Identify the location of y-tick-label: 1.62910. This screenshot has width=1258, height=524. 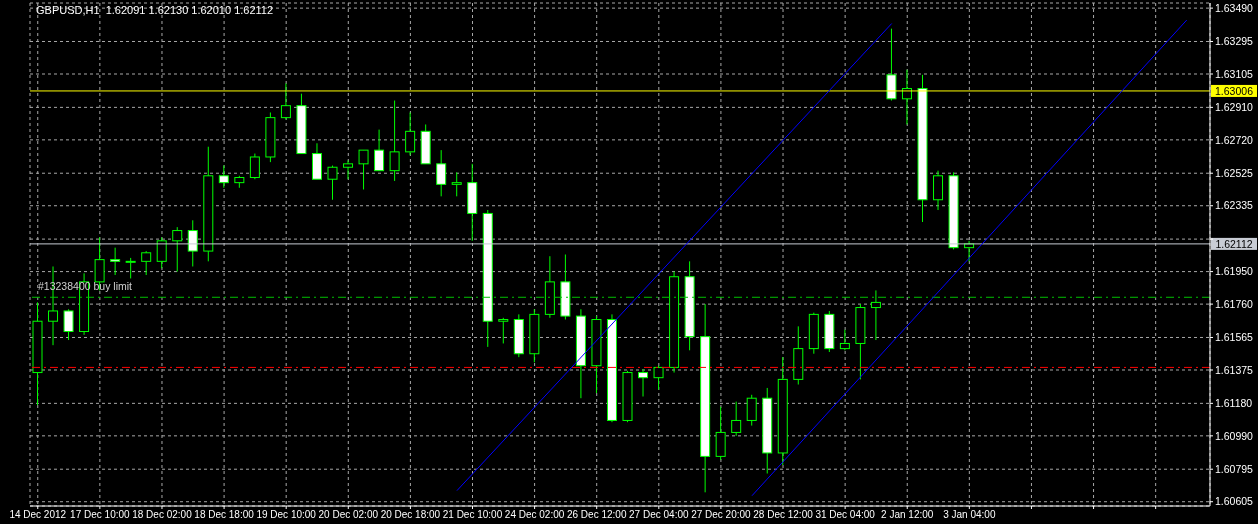
(1234, 107).